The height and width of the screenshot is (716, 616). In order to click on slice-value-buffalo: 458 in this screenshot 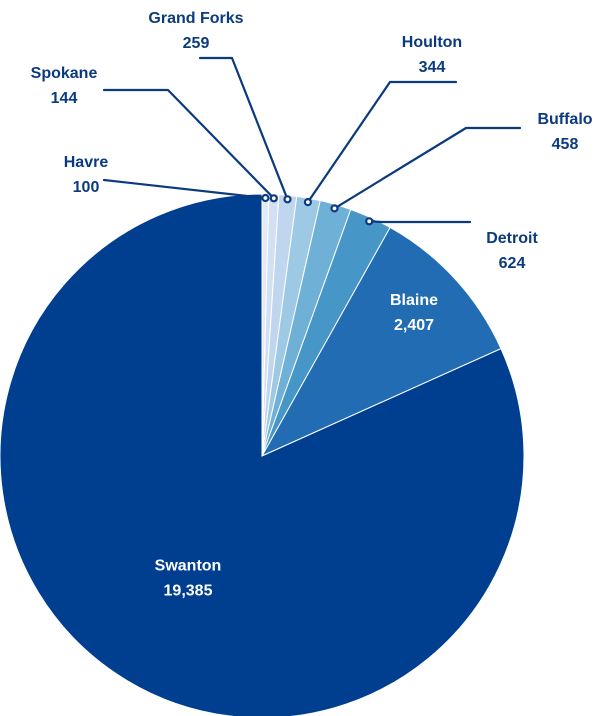, I will do `click(565, 144)`.